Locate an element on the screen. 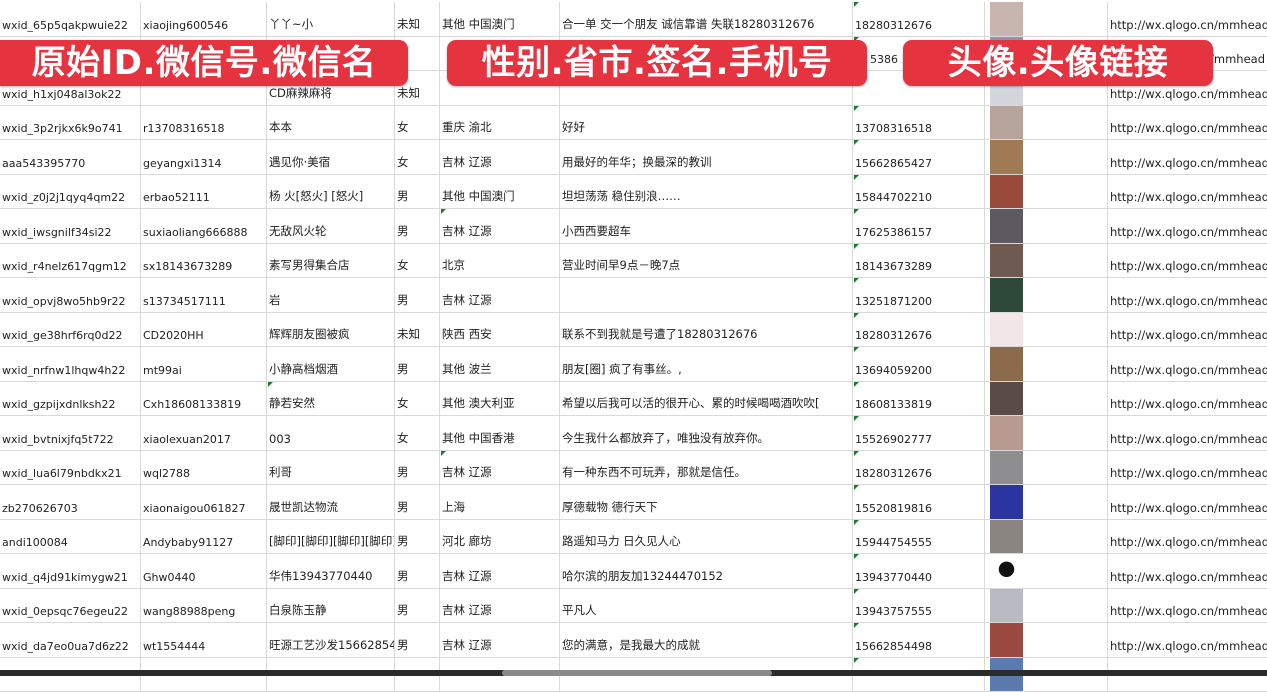 The width and height of the screenshot is (1267, 692). cell-wechat-name: 辉辉朋友圈被疯 is located at coordinates (331, 330).